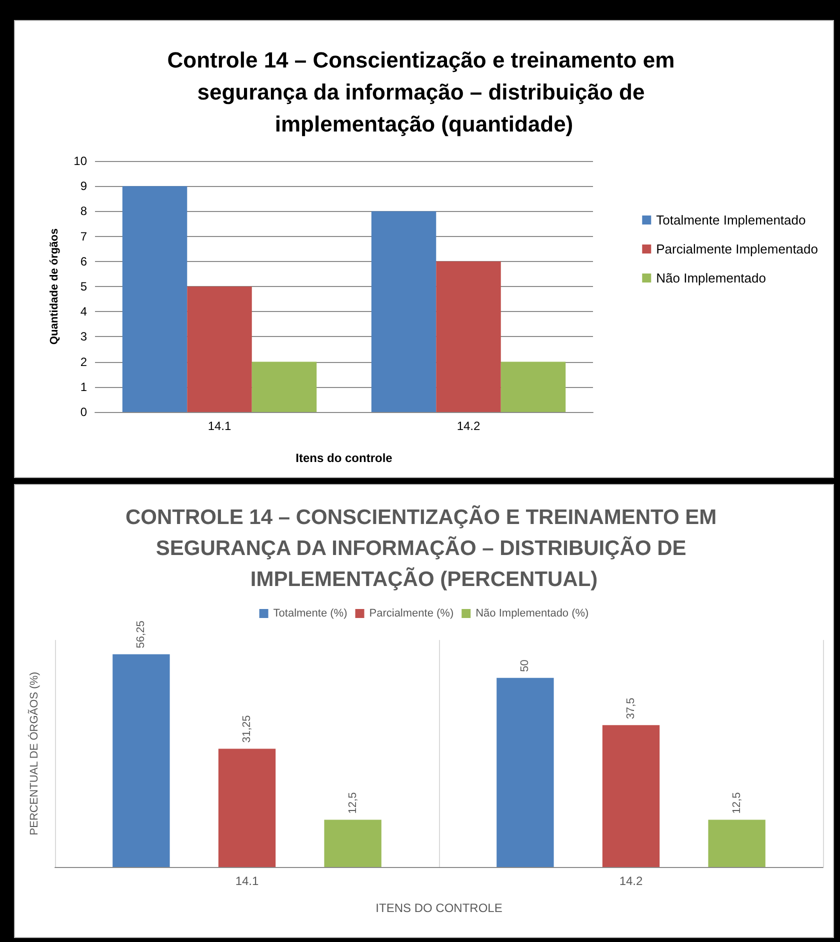 This screenshot has width=840, height=942. Describe the element at coordinates (84, 236) in the screenshot. I see `y-tick-label: 7` at that location.